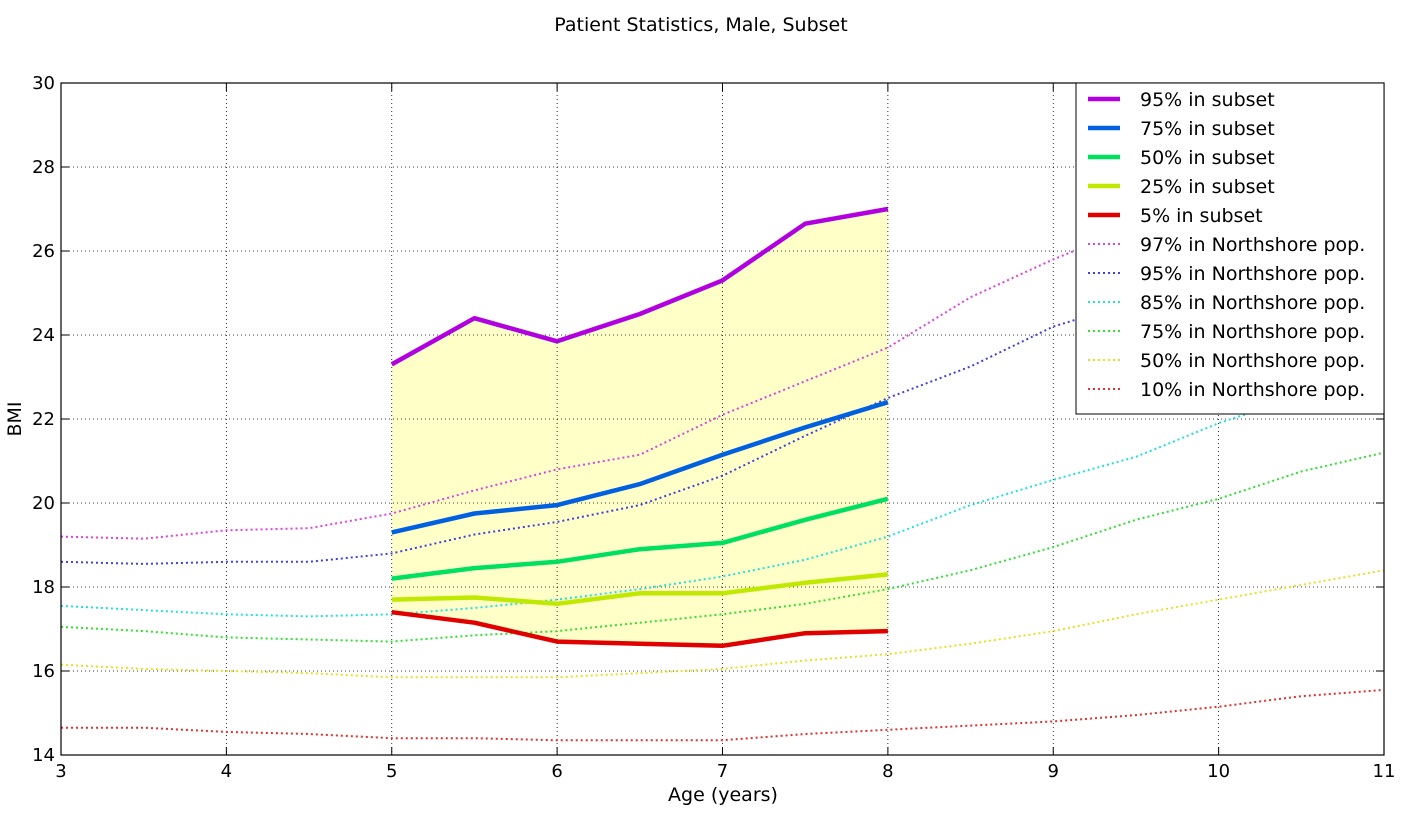 The height and width of the screenshot is (817, 1419). Describe the element at coordinates (1252, 361) in the screenshot. I see `legend-label-50-in-northshore-pop: 50% in Northshore pop.` at that location.